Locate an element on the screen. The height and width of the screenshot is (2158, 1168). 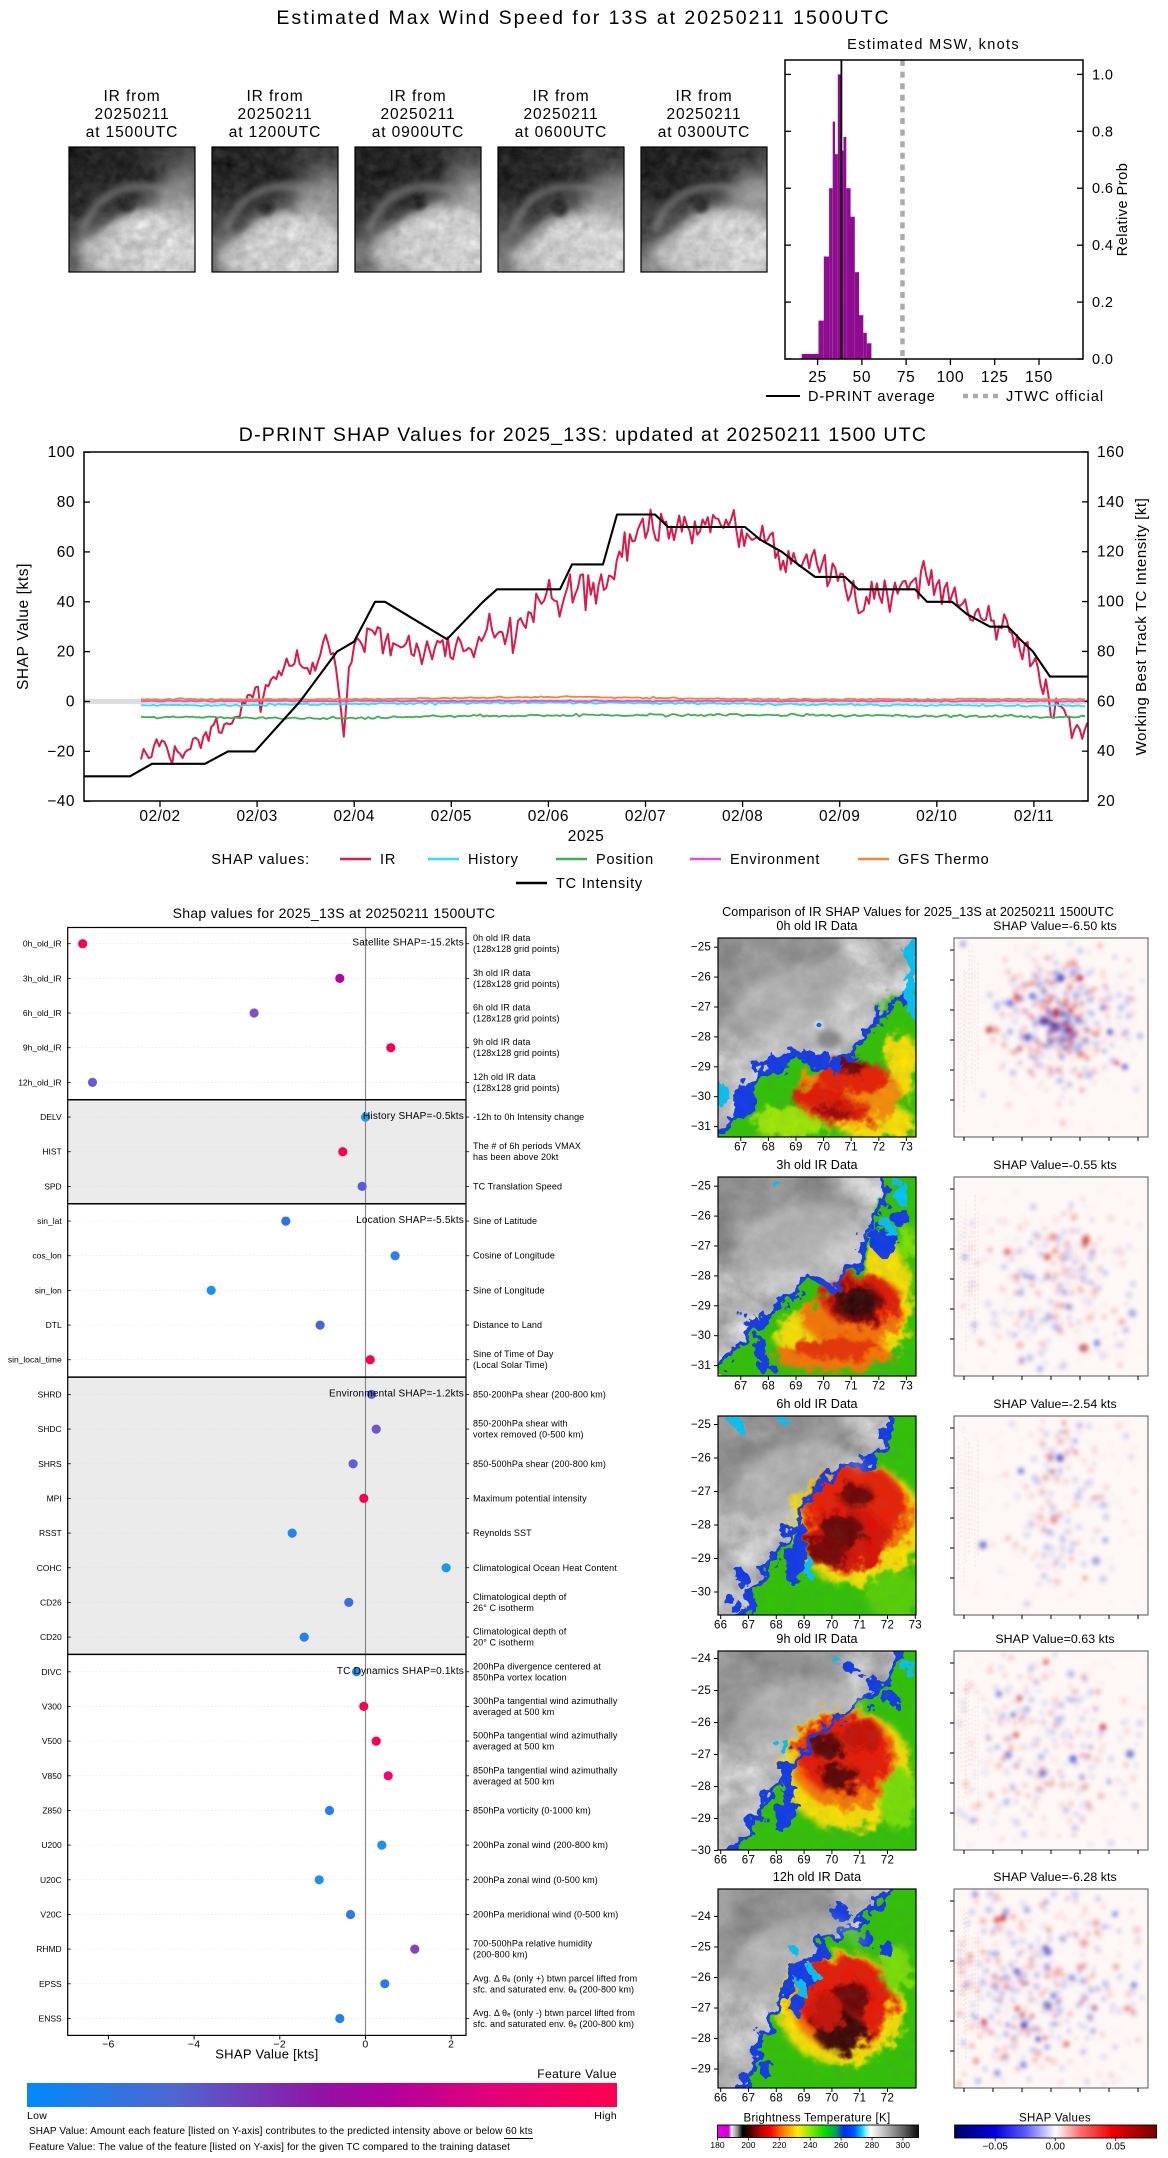
svg-text: 68 is located at coordinates (776, 1861).